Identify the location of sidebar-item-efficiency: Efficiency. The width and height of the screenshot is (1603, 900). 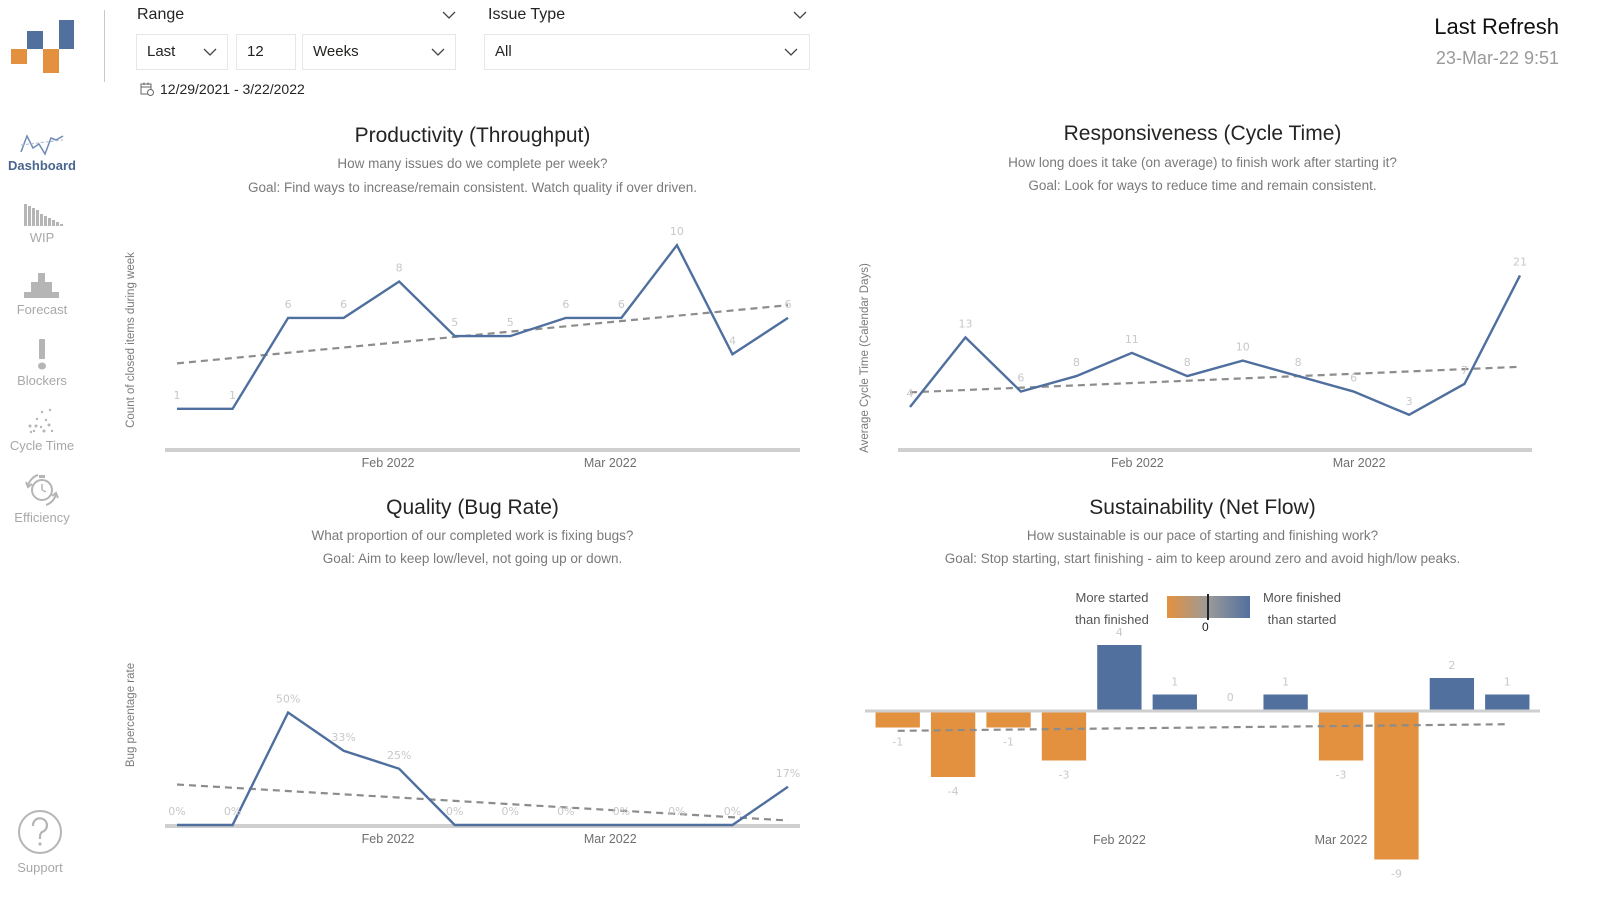
(42, 497).